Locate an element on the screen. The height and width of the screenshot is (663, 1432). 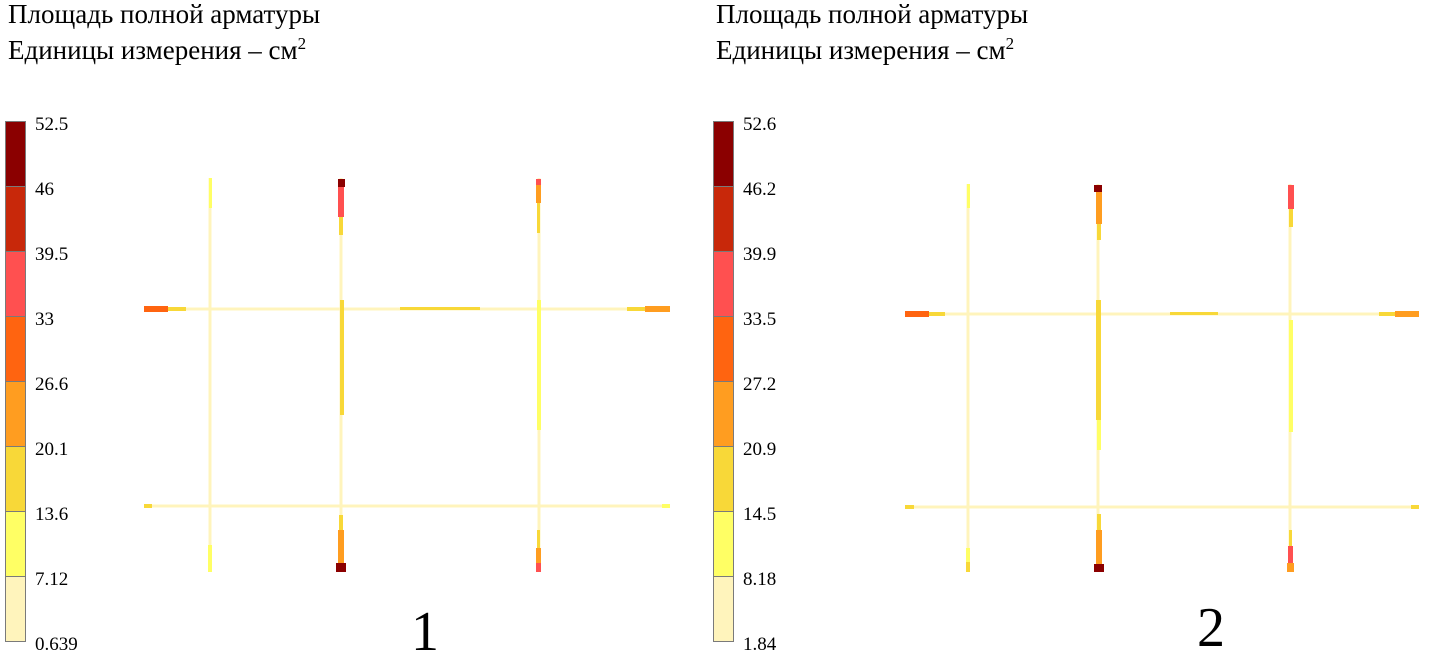
scale-tick-label: 14.5 is located at coordinates (760, 514).